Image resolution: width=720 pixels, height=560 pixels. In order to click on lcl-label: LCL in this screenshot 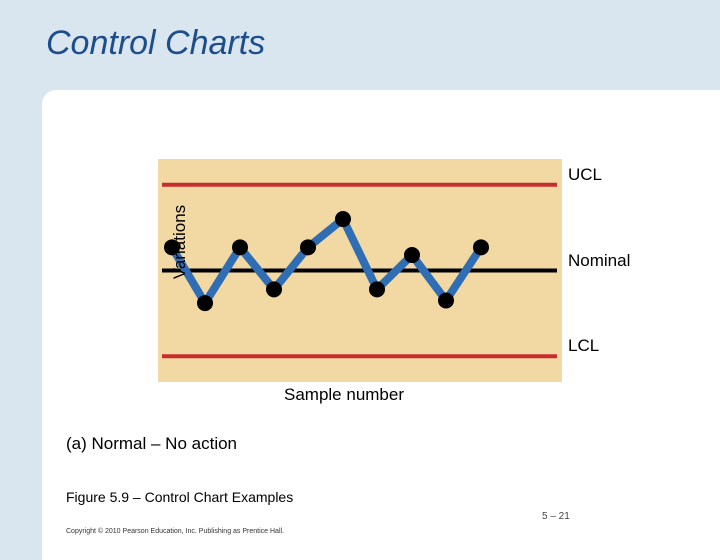, I will do `click(584, 346)`.